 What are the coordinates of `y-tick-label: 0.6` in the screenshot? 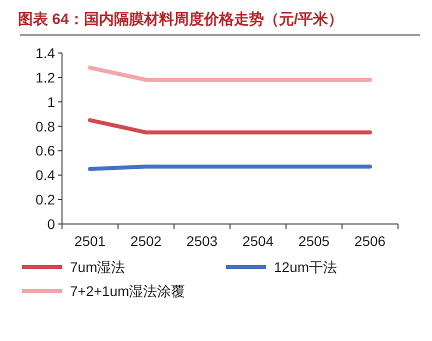 It's located at (46, 150).